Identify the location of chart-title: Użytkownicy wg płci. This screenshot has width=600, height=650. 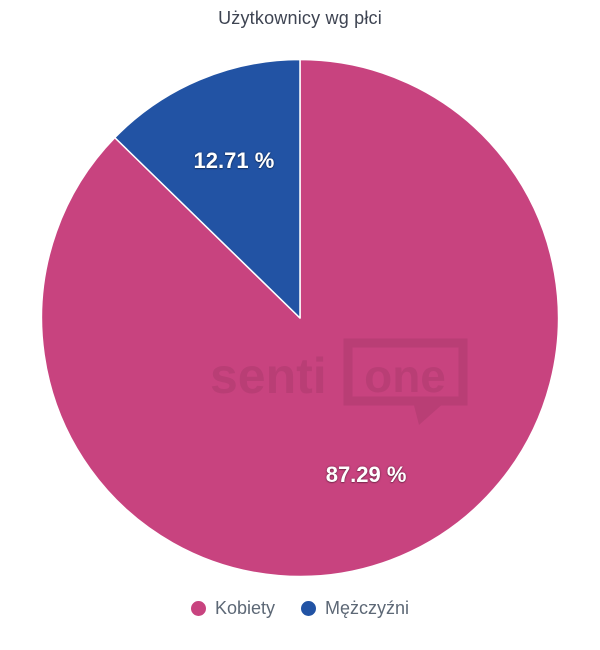
(300, 18).